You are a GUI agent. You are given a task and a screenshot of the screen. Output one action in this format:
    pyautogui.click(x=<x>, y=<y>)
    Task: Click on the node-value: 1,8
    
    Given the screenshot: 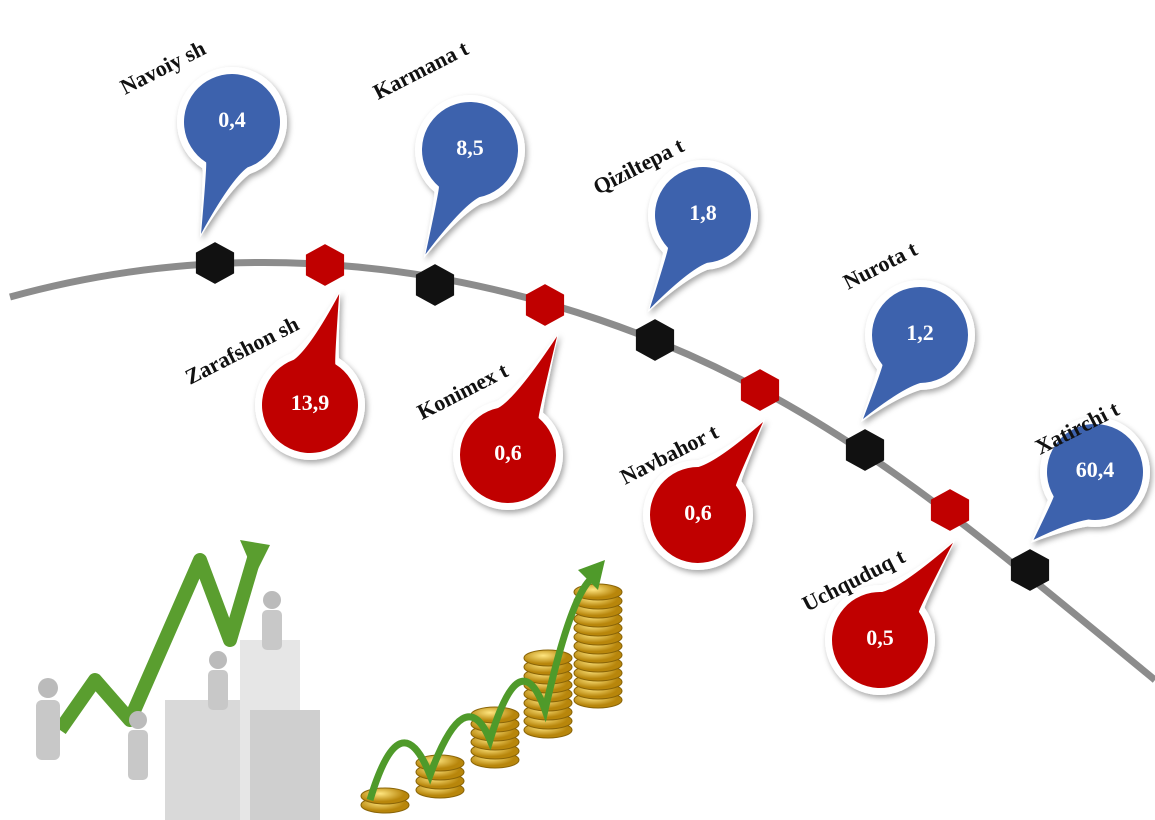 What is the action you would take?
    pyautogui.click(x=703, y=212)
    